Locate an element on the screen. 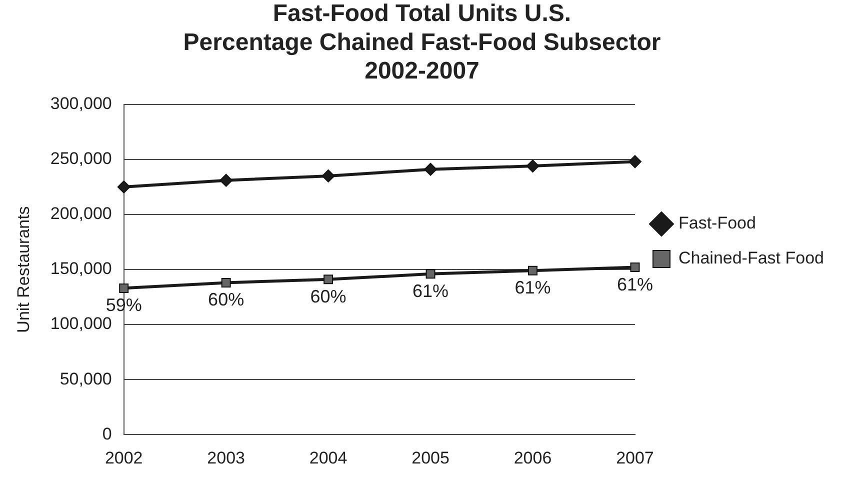  y-tick-label: 300,000 is located at coordinates (81, 104).